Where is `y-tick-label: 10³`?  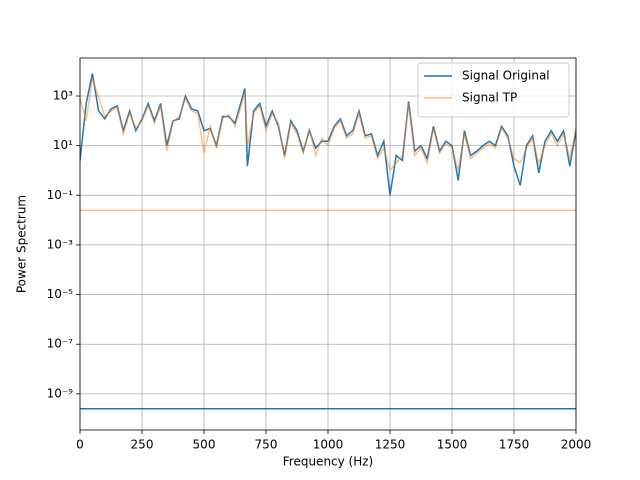 y-tick-label: 10³ is located at coordinates (63, 96).